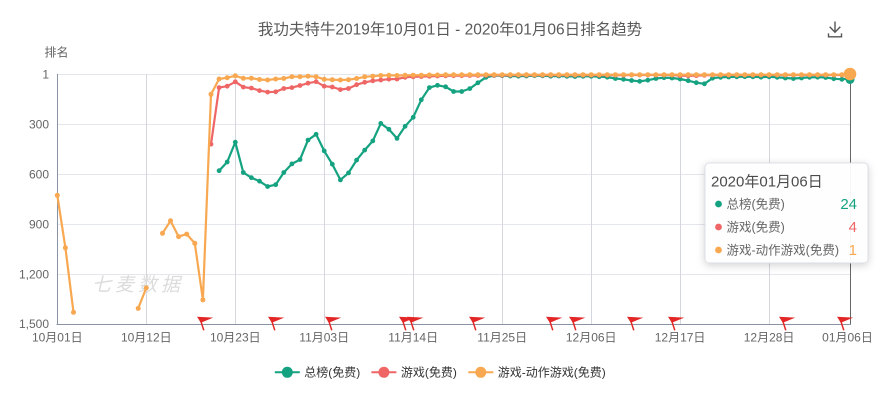  I want to click on svg-text: 4, so click(853, 227).